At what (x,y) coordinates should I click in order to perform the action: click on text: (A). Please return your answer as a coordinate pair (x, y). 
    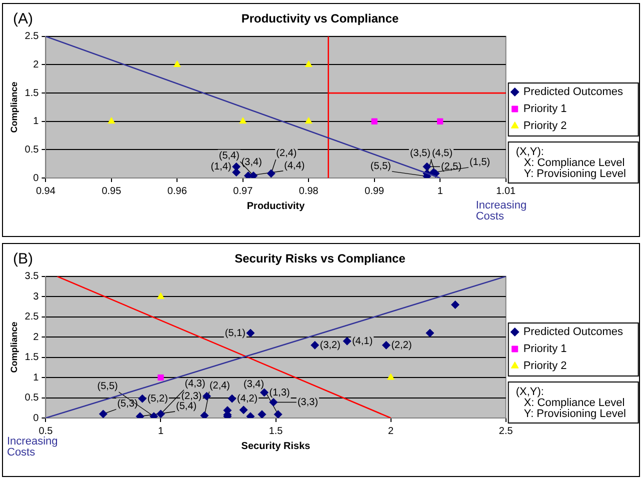
    Looking at the image, I should click on (23, 19).